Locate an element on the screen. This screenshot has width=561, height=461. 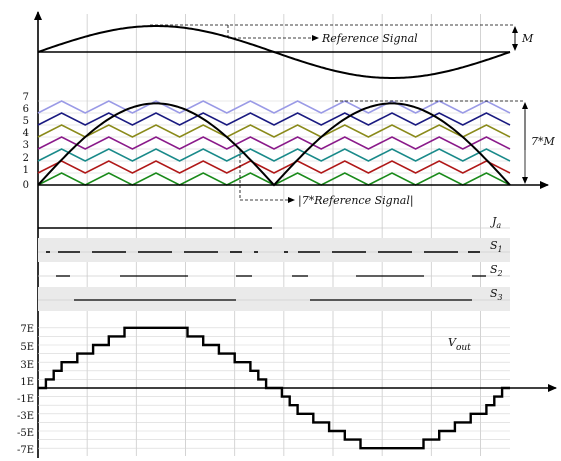
output-tick-1e: 1E is located at coordinates (27, 382).